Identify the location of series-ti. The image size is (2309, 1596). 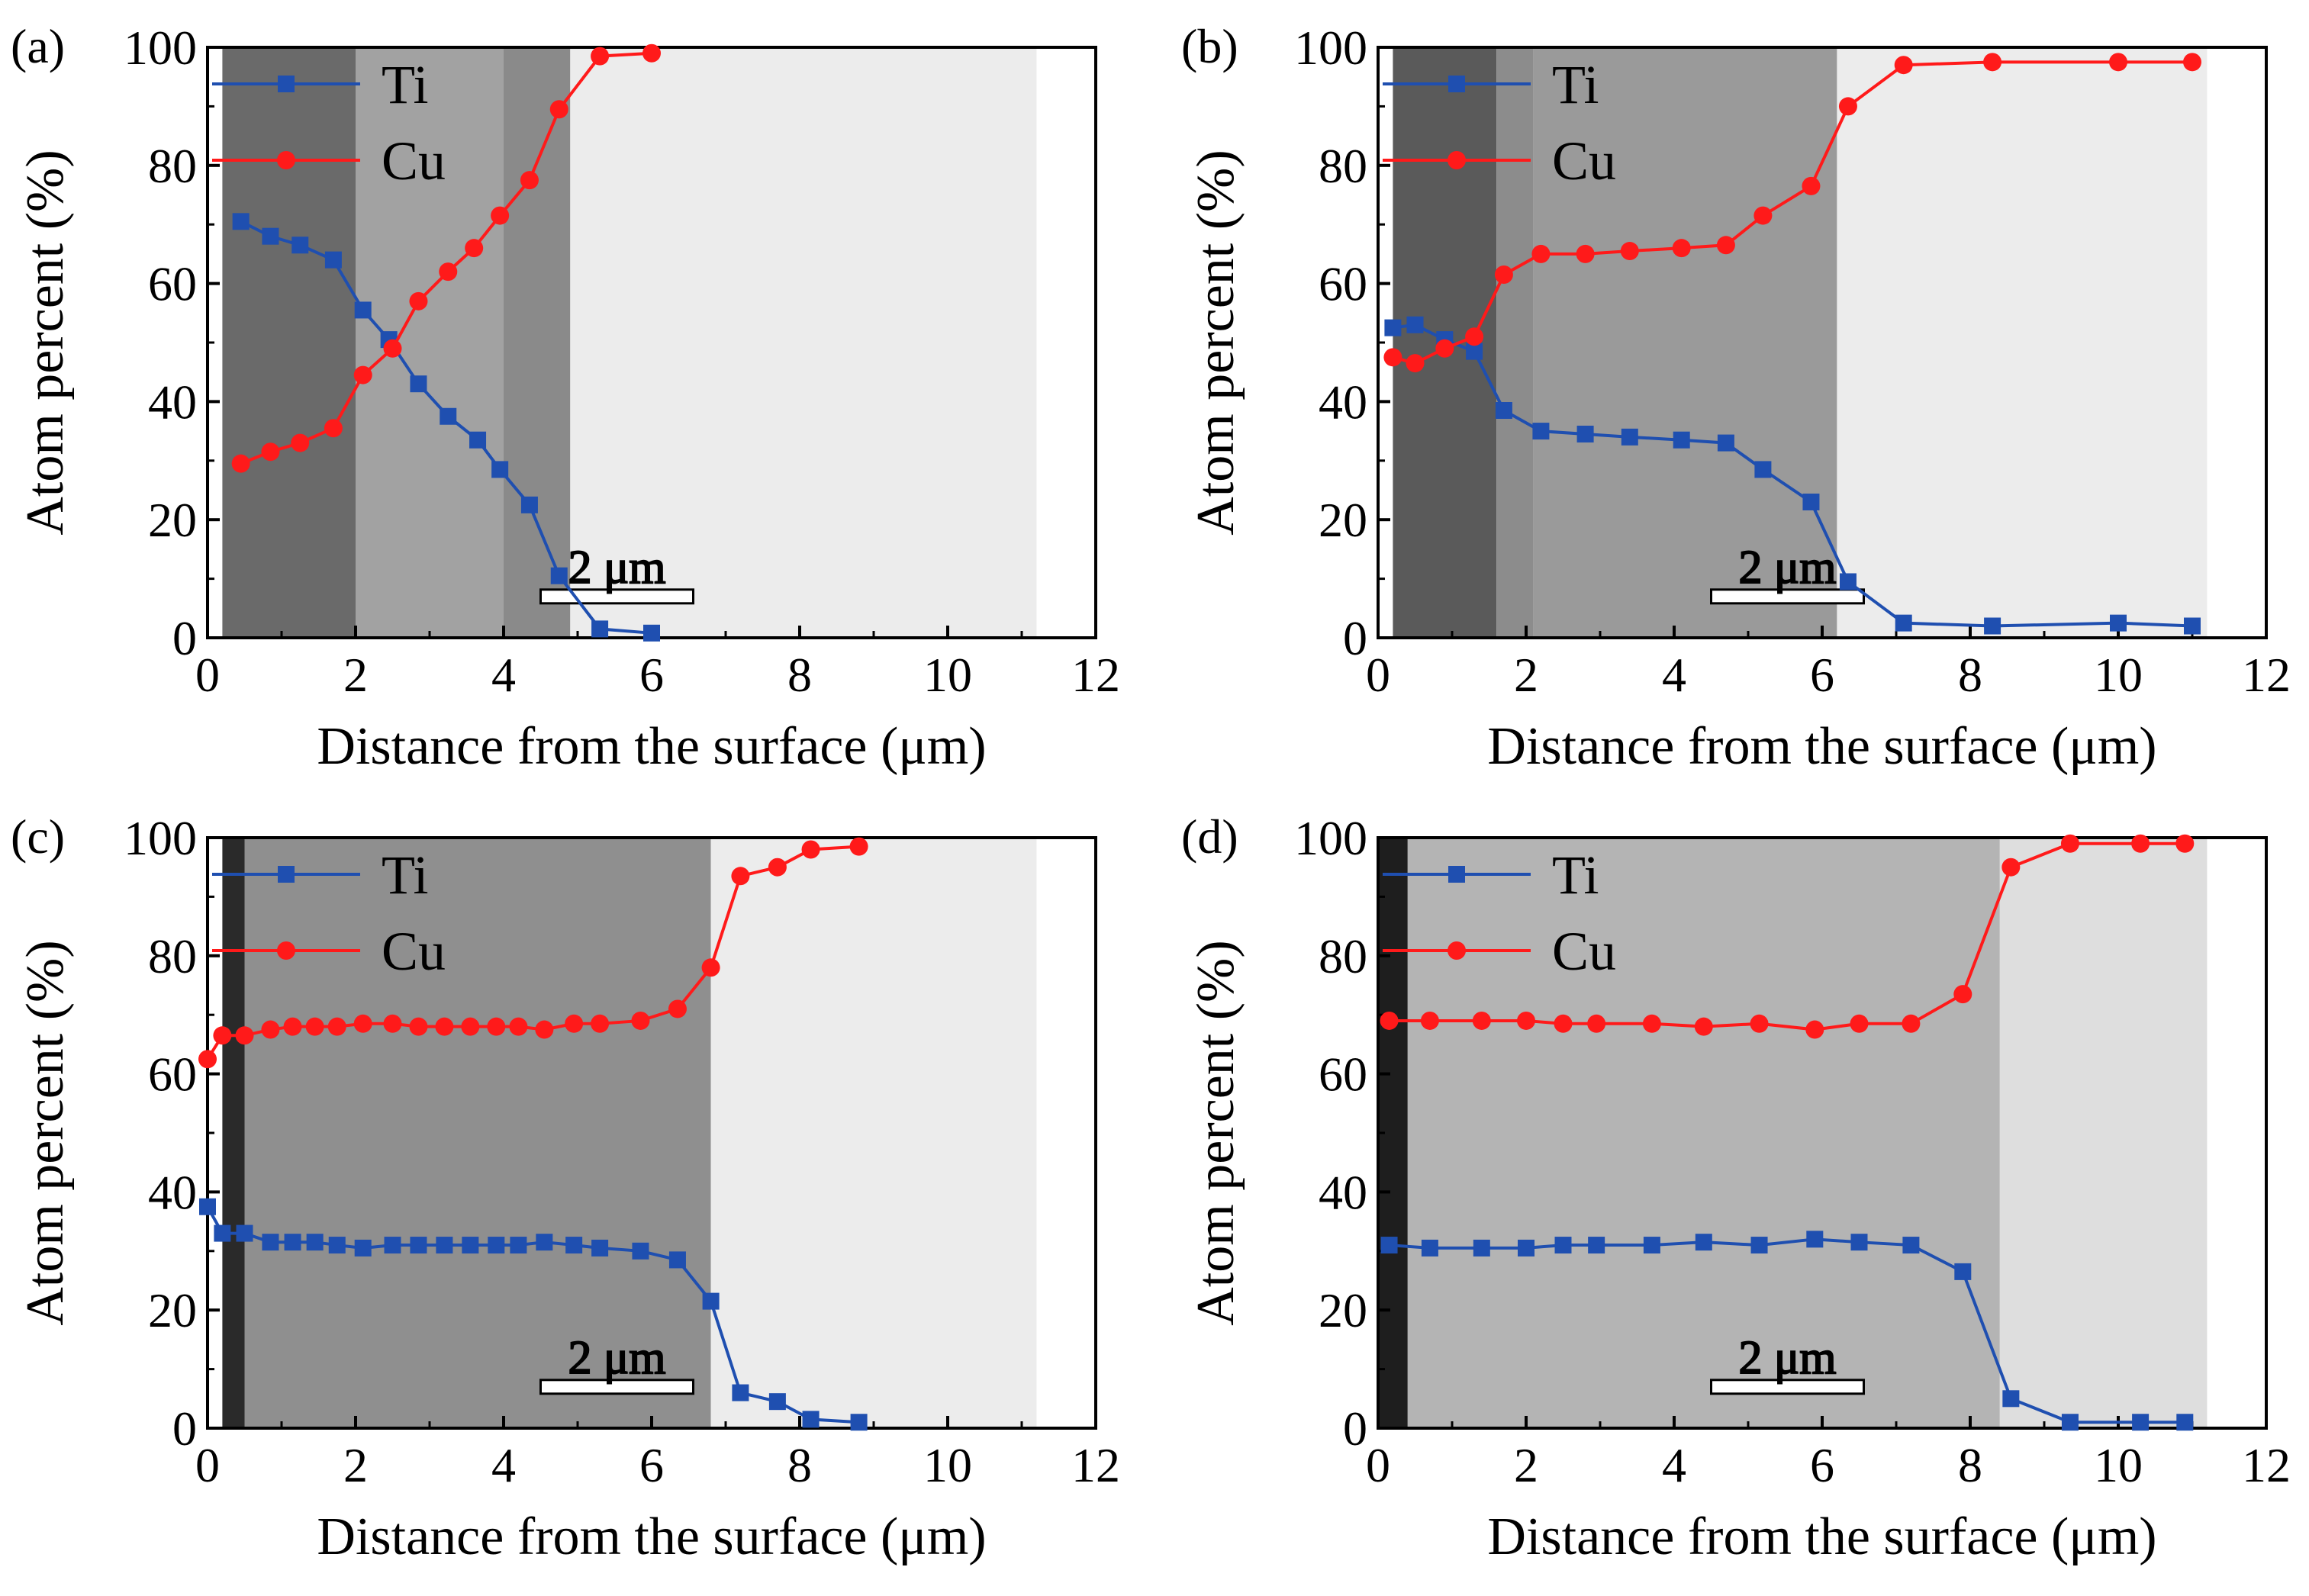
(1787, 1331).